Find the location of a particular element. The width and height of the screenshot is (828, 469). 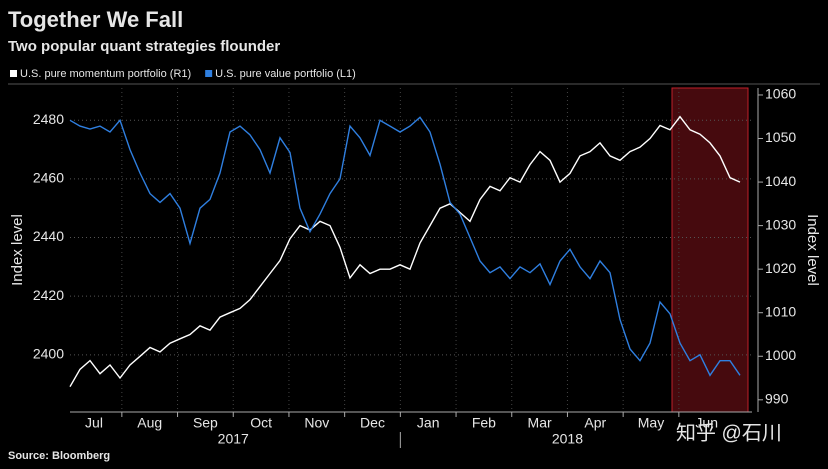

y-tick-label: 2400 is located at coordinates (48, 354).